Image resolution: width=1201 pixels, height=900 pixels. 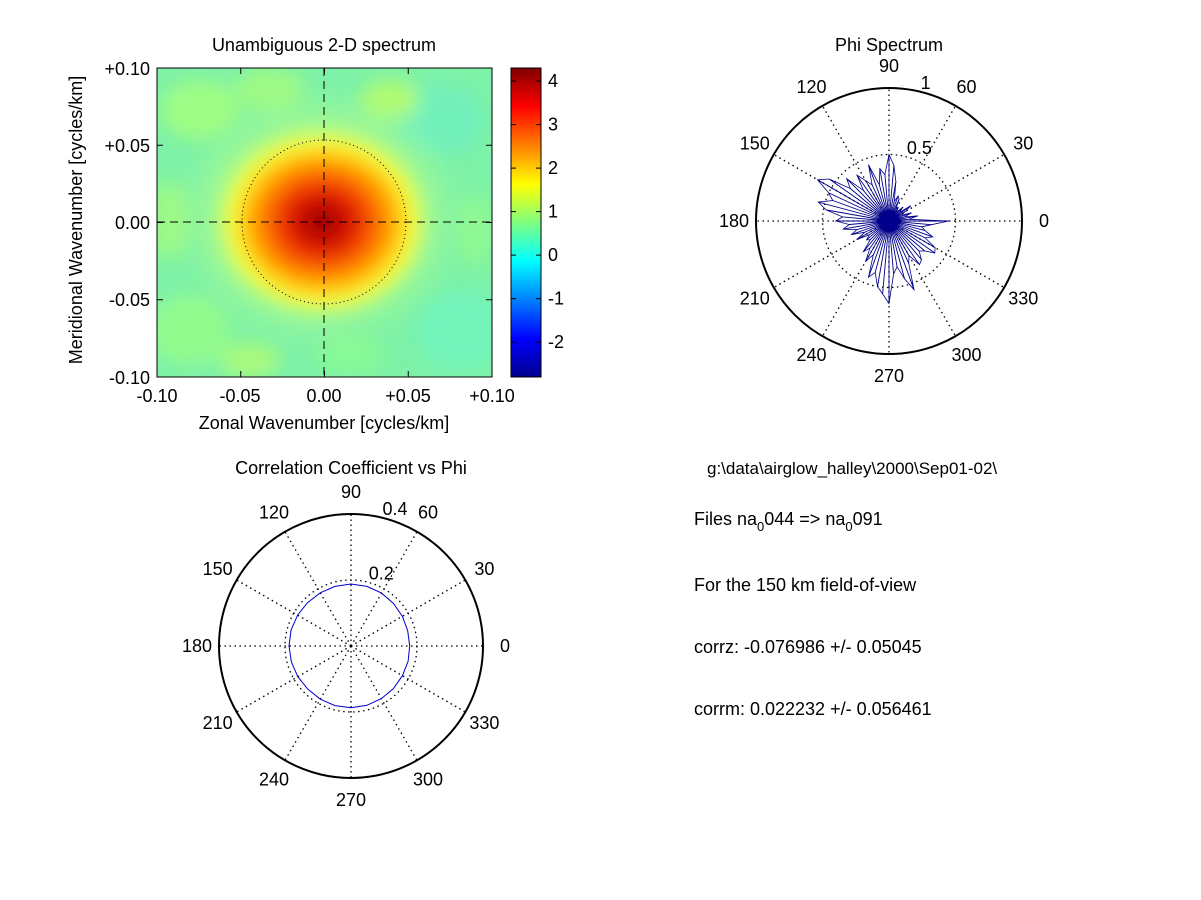 What do you see at coordinates (76, 220) in the screenshot?
I see `heatmap-ylabel: Meridional Wavenumber [cycles/km]` at bounding box center [76, 220].